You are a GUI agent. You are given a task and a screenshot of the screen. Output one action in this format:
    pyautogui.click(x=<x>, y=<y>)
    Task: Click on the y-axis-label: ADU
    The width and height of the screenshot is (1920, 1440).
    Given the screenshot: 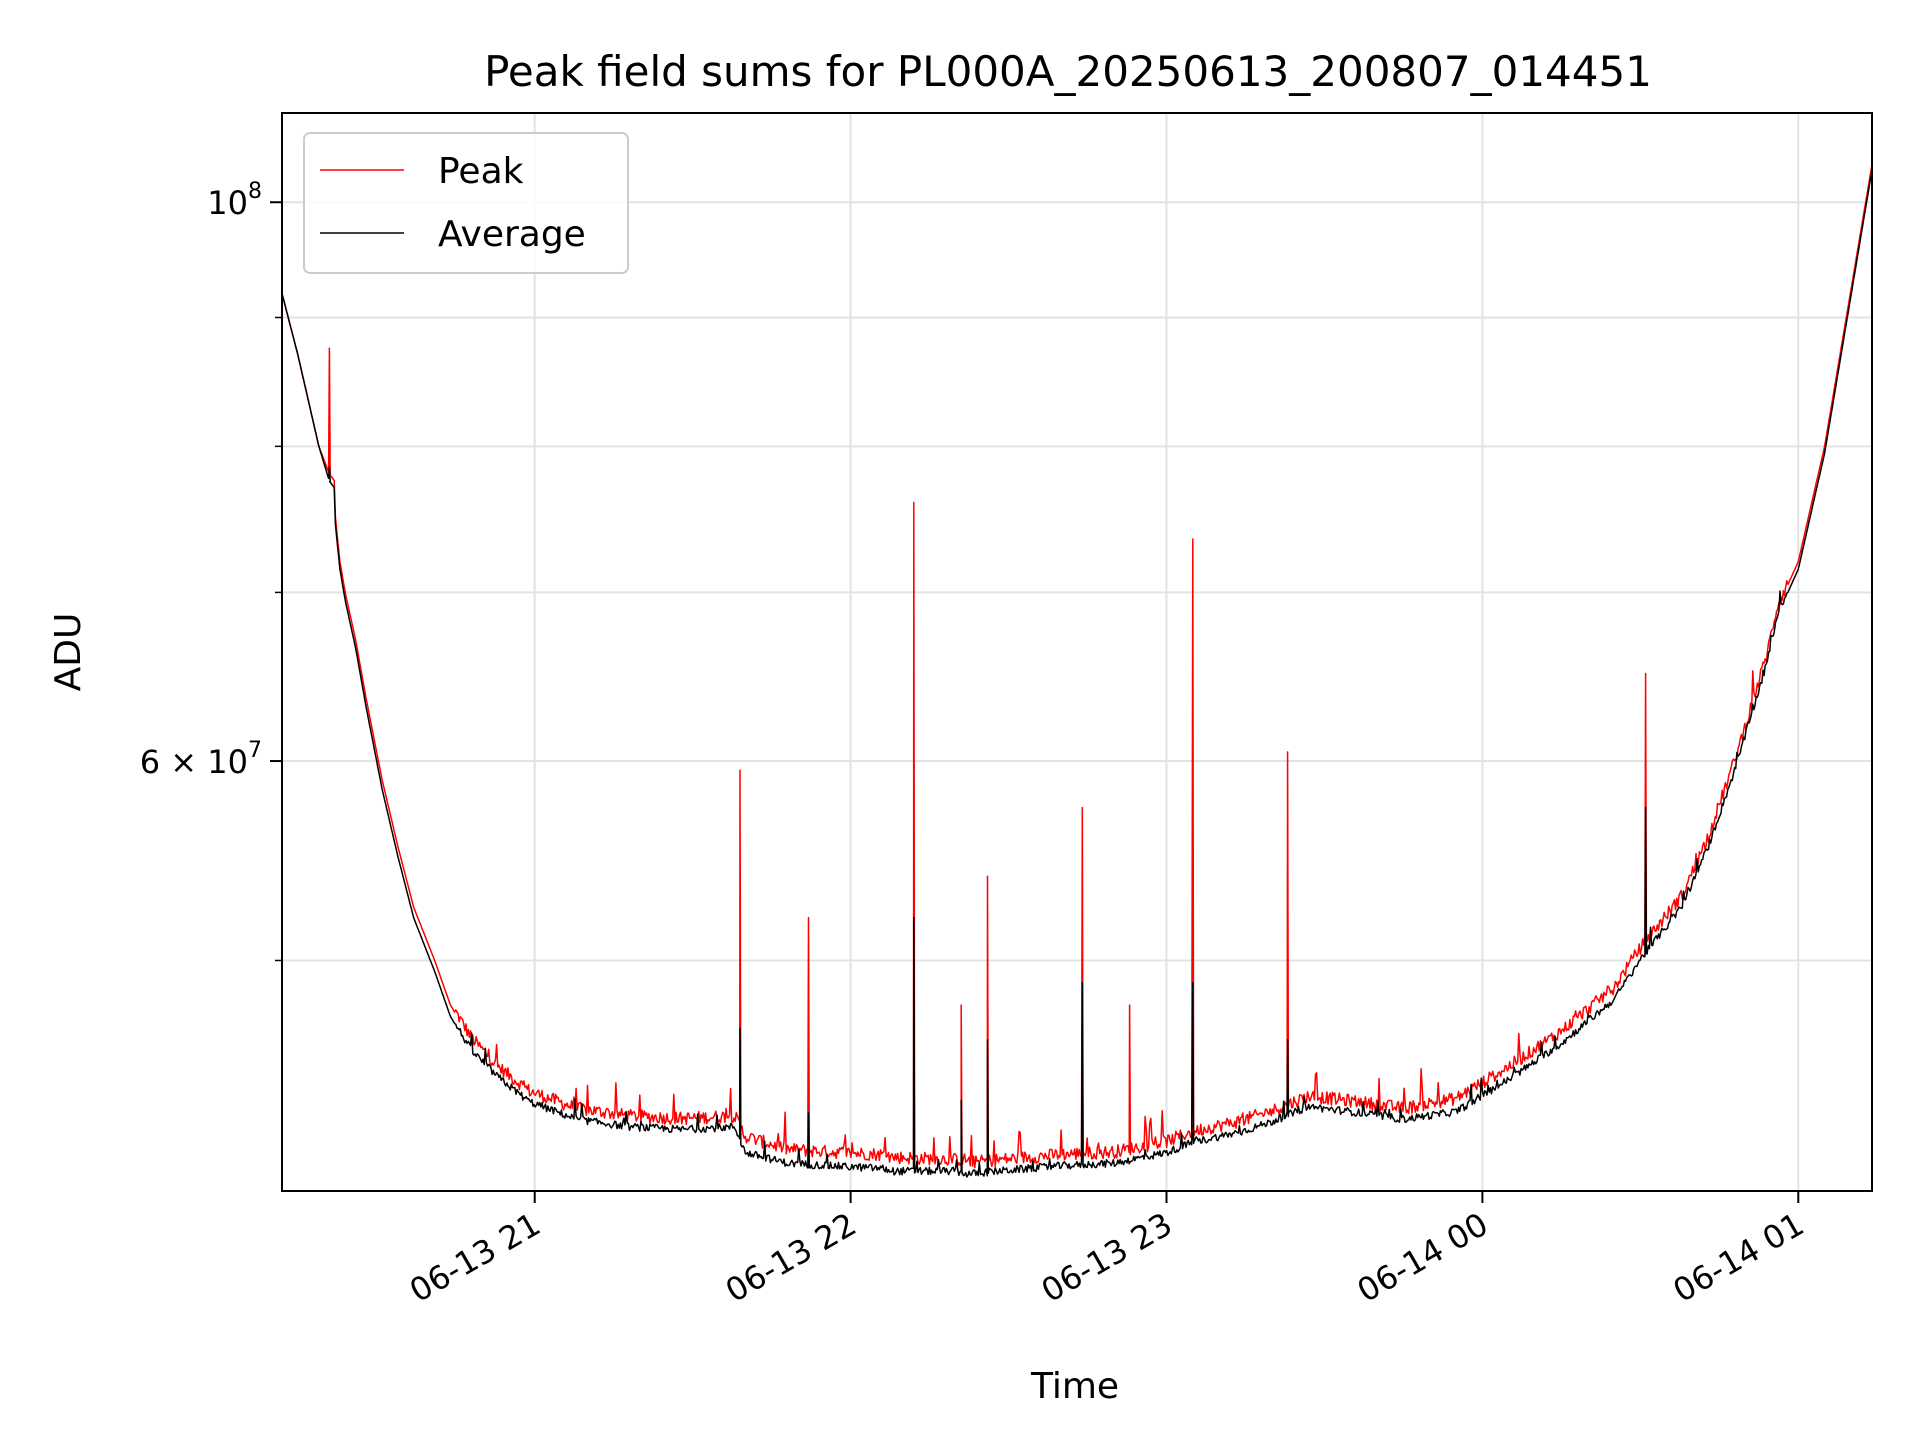 What is the action you would take?
    pyautogui.click(x=68, y=652)
    